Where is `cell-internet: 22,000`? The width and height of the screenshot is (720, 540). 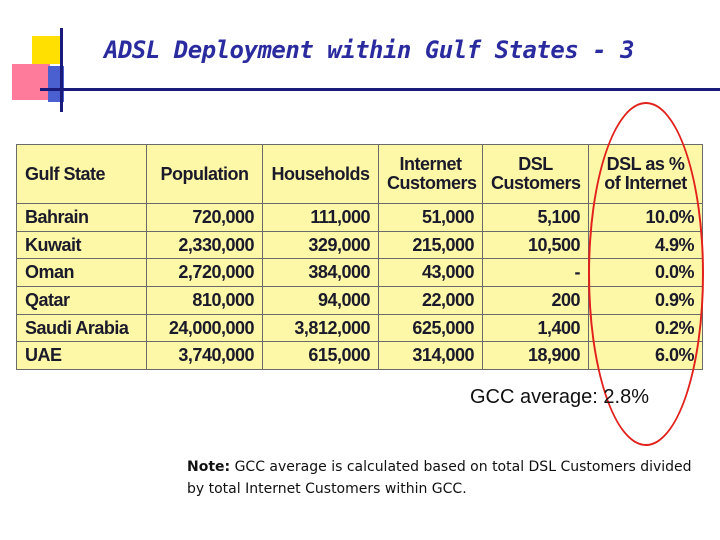
cell-internet: 22,000 is located at coordinates (430, 300).